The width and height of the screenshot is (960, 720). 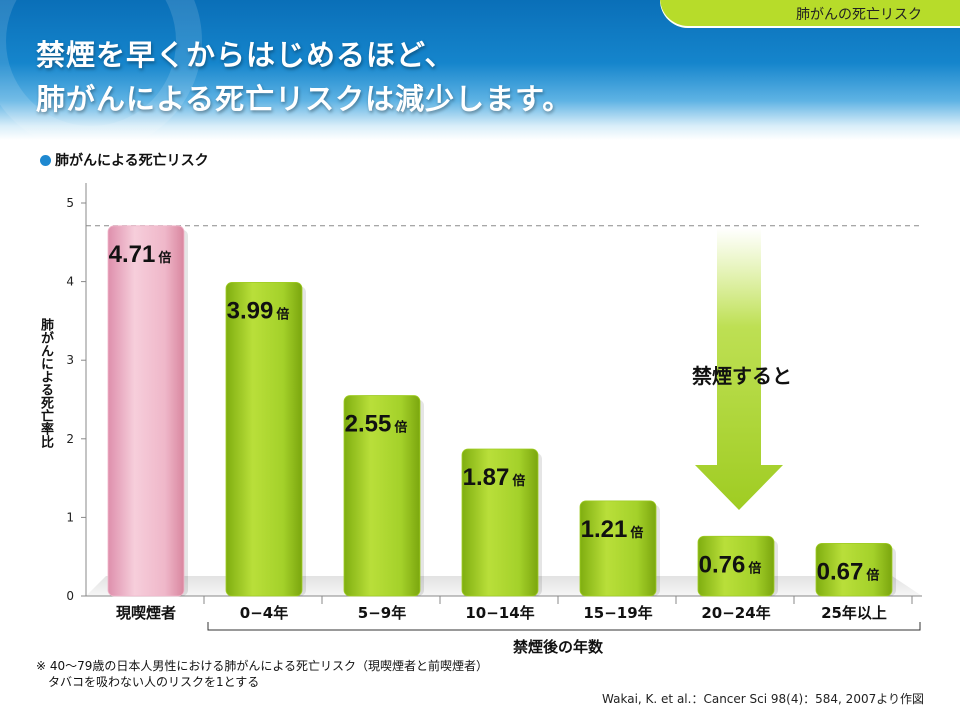 I want to click on bar-value-label: 4.71 倍, so click(x=140, y=254).